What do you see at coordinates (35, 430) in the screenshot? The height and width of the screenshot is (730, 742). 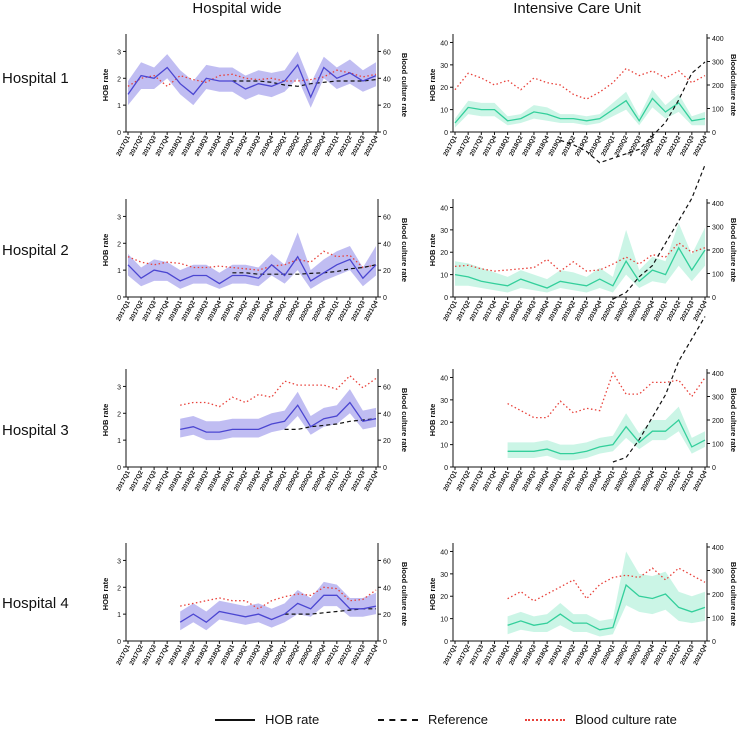 I see `row-label-hospital-3: Hospital 3` at bounding box center [35, 430].